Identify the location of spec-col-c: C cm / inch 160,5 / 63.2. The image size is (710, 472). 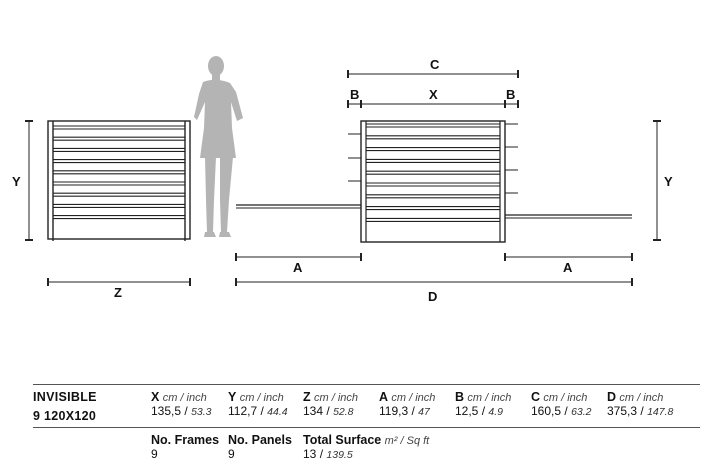
(561, 404).